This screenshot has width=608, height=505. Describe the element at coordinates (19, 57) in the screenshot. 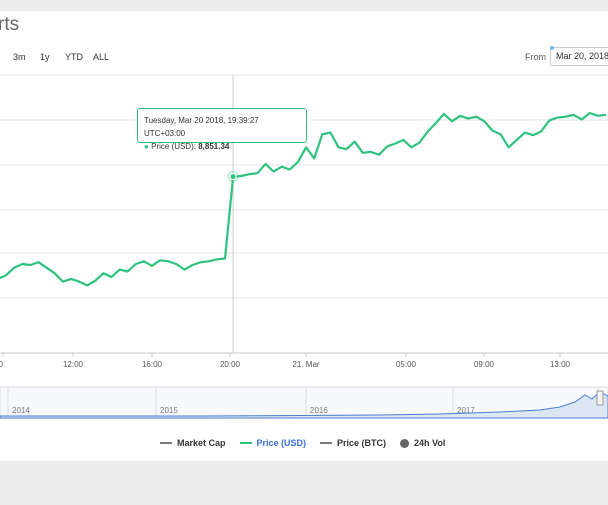

I see `range-button-3m: 3m` at that location.